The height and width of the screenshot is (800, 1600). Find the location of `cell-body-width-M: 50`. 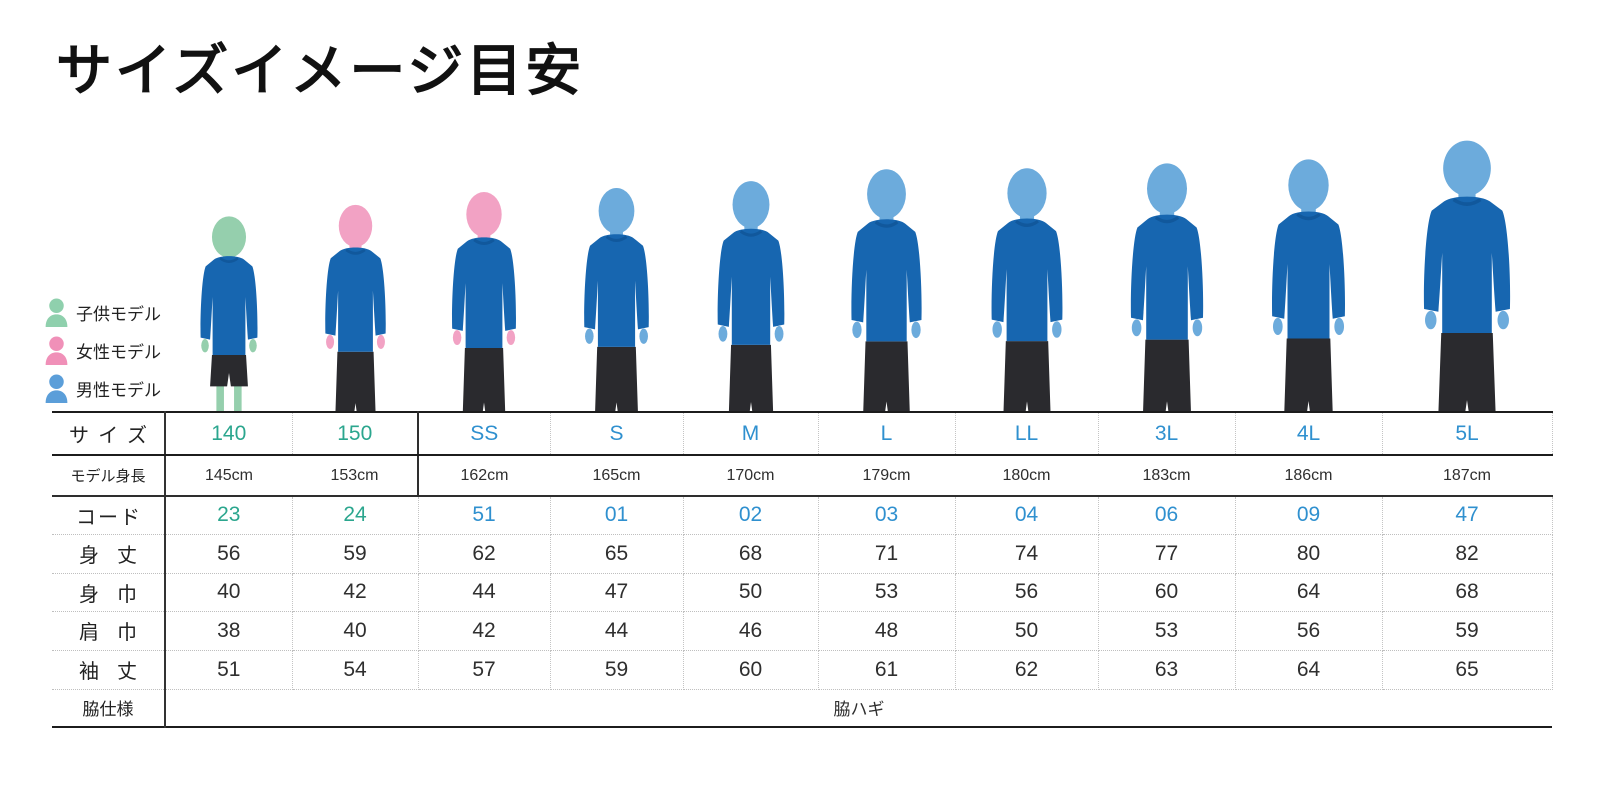

cell-body-width-M: 50 is located at coordinates (751, 592).